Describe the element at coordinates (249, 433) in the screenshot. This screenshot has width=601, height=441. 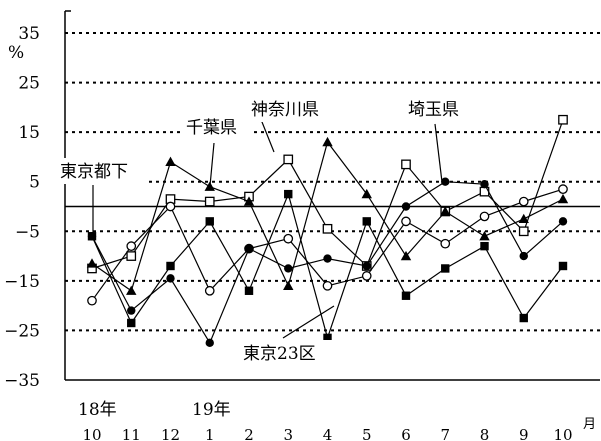
I see `x-tick-label: 2` at that location.